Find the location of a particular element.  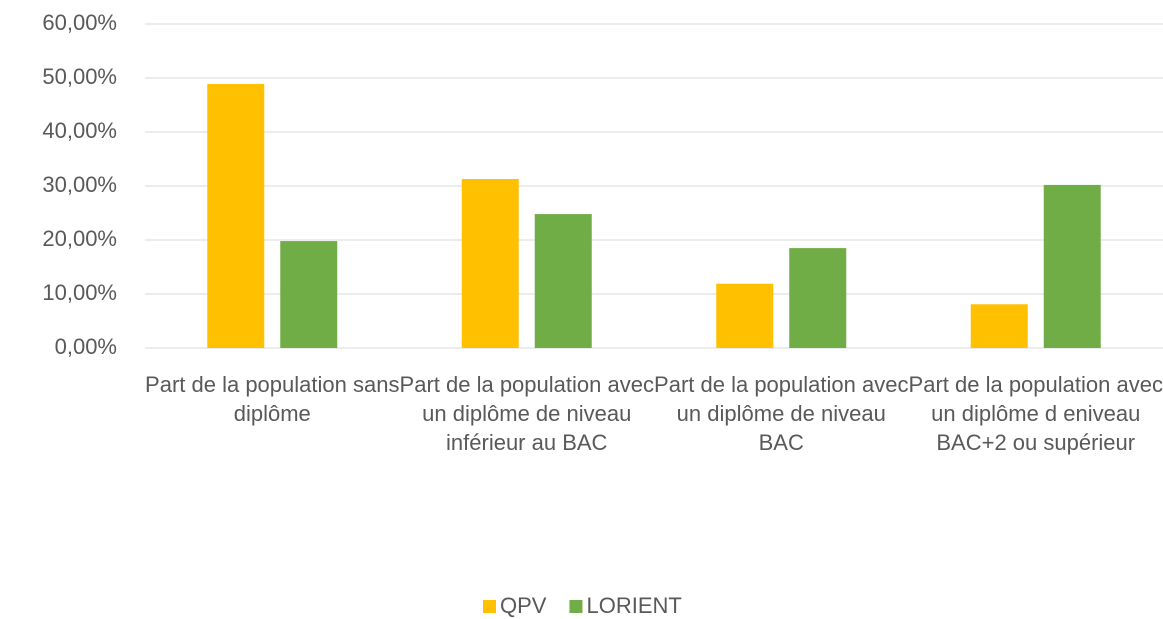

y-tick-label: 20,00% is located at coordinates (79, 238).